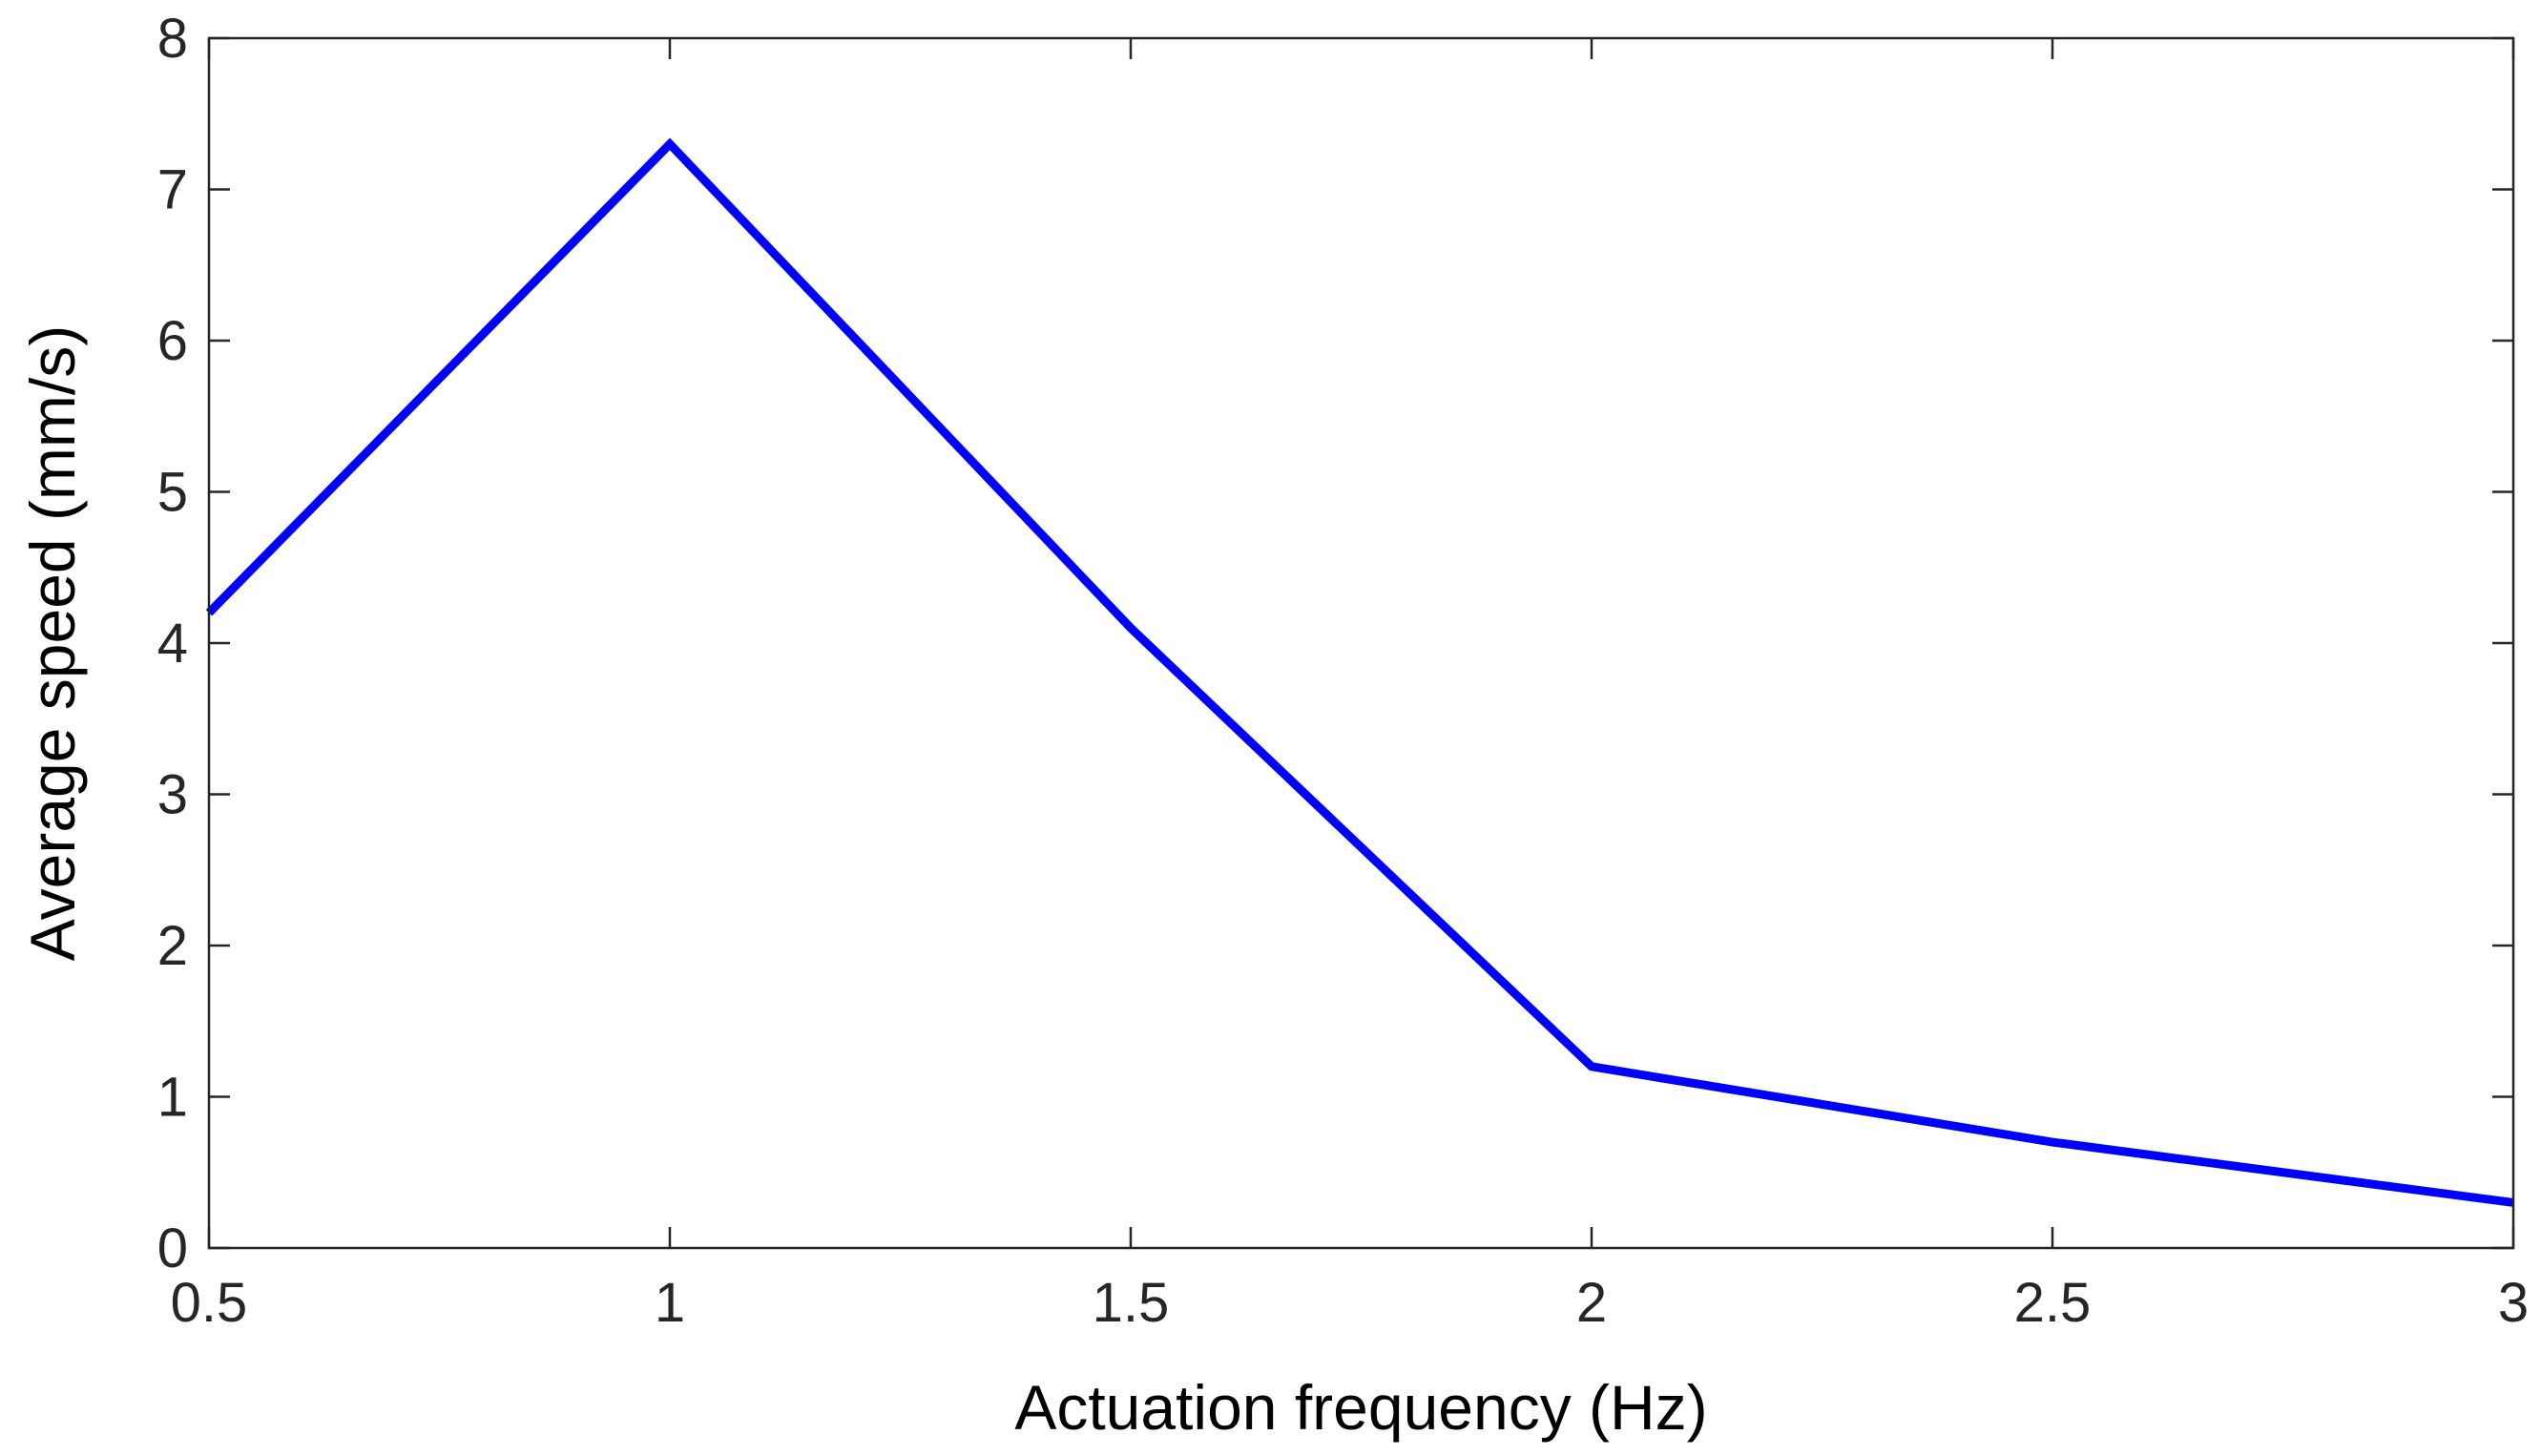 The image size is (2541, 1456). I want to click on x-tick-label: 3, so click(2513, 1303).